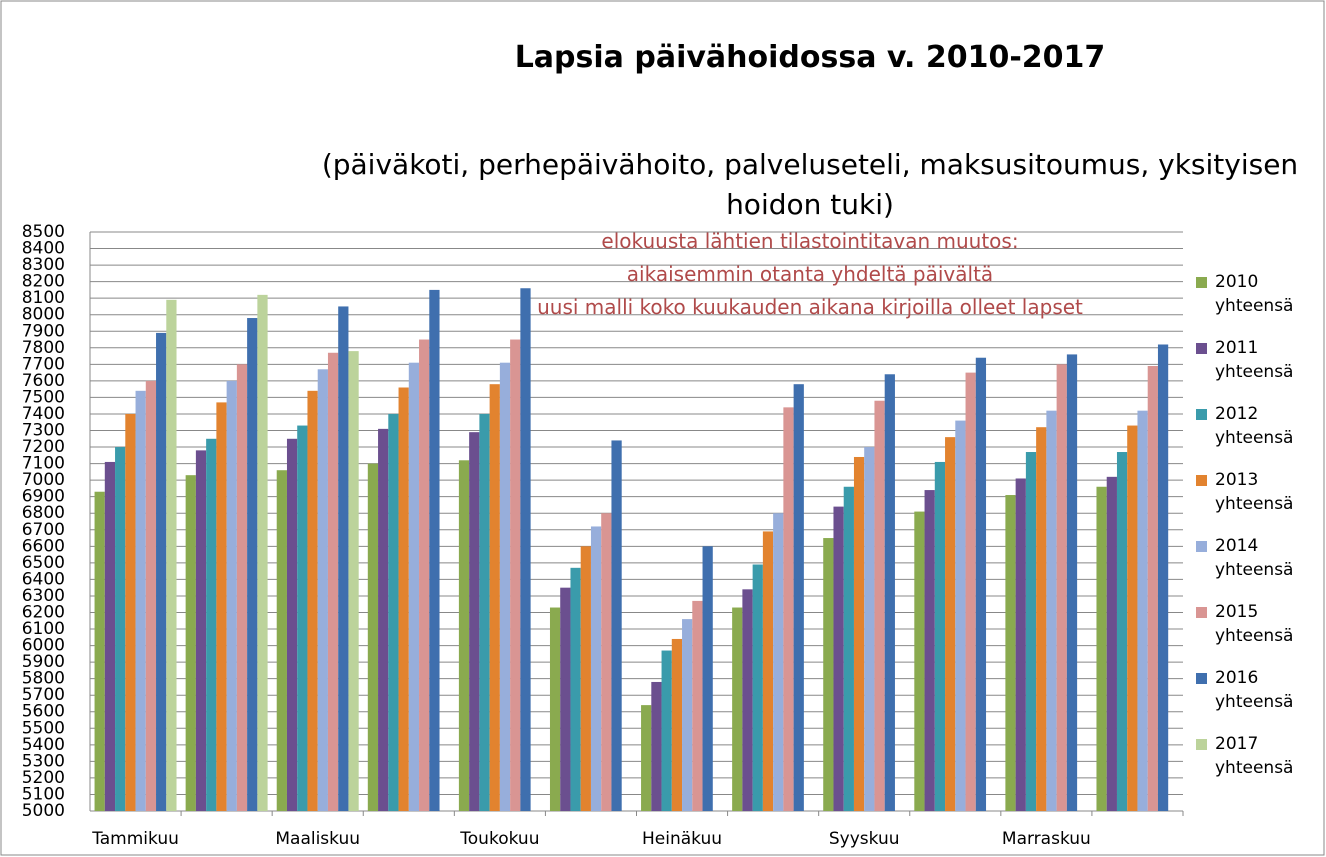  I want to click on x-tick-label: Toukokuu, so click(499, 839).